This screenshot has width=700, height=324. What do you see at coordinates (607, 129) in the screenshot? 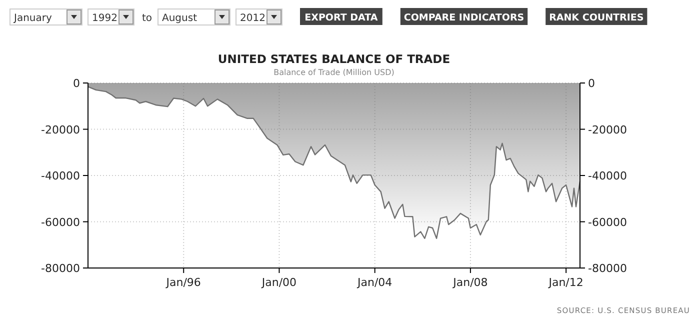
I see `y2-tick-label: -20000` at bounding box center [607, 129].